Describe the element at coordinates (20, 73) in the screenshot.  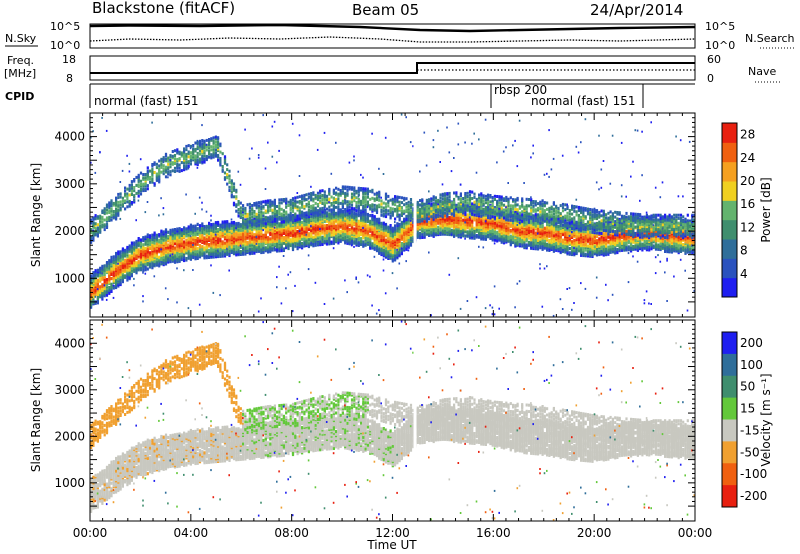
I see `freq-label-line2: [MHz]` at that location.